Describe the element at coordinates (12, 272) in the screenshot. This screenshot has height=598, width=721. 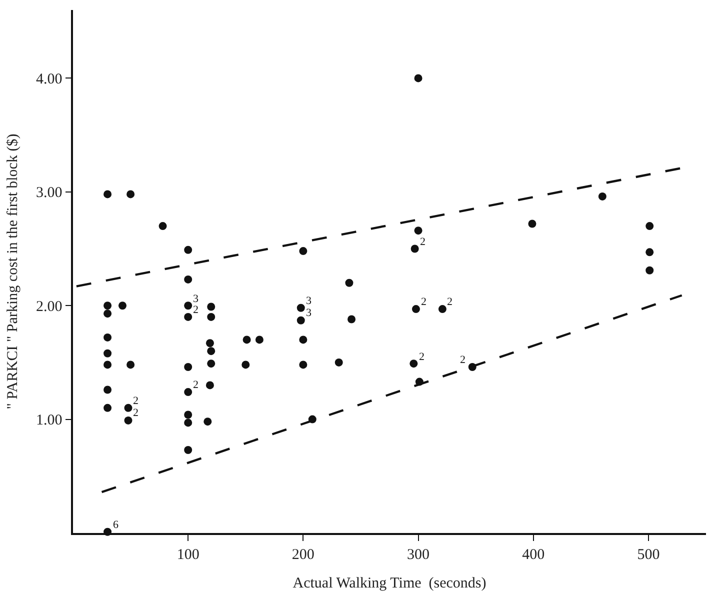
I see `y-axis-title: " PARKCI " Parking cost in the first block ($)` at that location.